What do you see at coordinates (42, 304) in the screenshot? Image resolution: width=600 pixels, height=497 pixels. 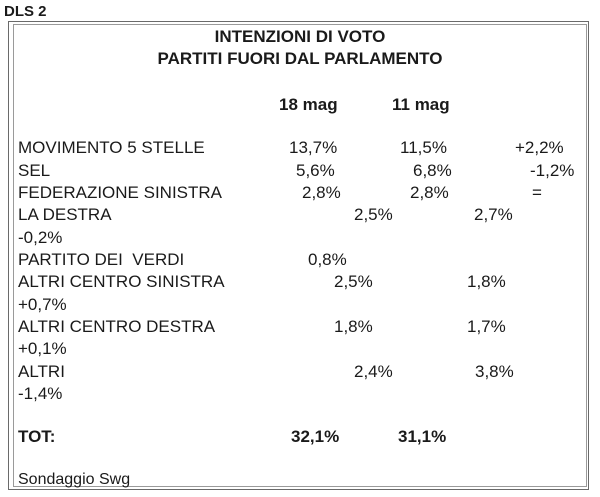 I see `row-diff: +0,7%` at bounding box center [42, 304].